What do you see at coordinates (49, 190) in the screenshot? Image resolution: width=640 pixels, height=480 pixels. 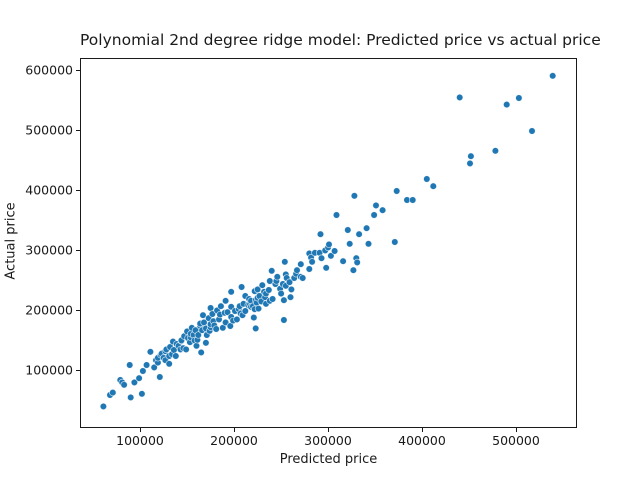 I see `y-tick-label: 400000` at bounding box center [49, 190].